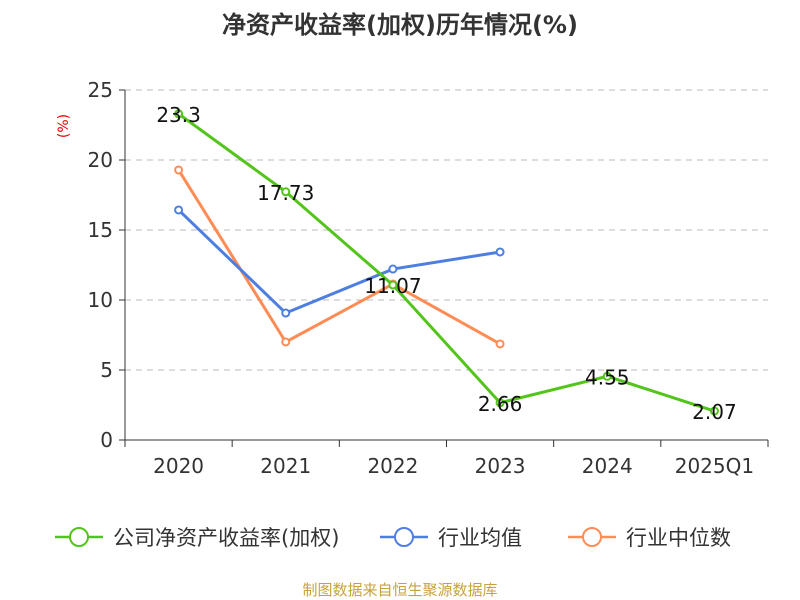 The width and height of the screenshot is (800, 600). What do you see at coordinates (392, 466) in the screenshot?
I see `x-tick-label: 2022` at bounding box center [392, 466].